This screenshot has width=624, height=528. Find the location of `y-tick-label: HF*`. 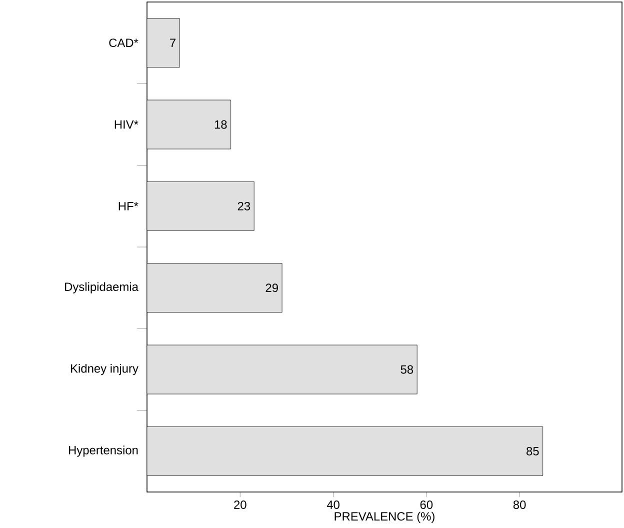

y-tick-label: HF* is located at coordinates (128, 206).